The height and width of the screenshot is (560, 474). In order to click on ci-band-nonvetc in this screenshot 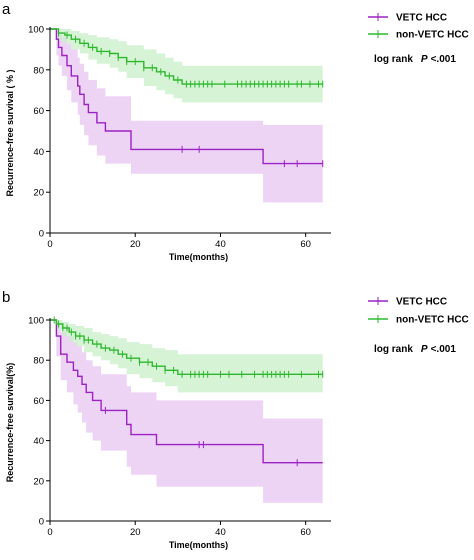, I will do `click(186, 359)`.